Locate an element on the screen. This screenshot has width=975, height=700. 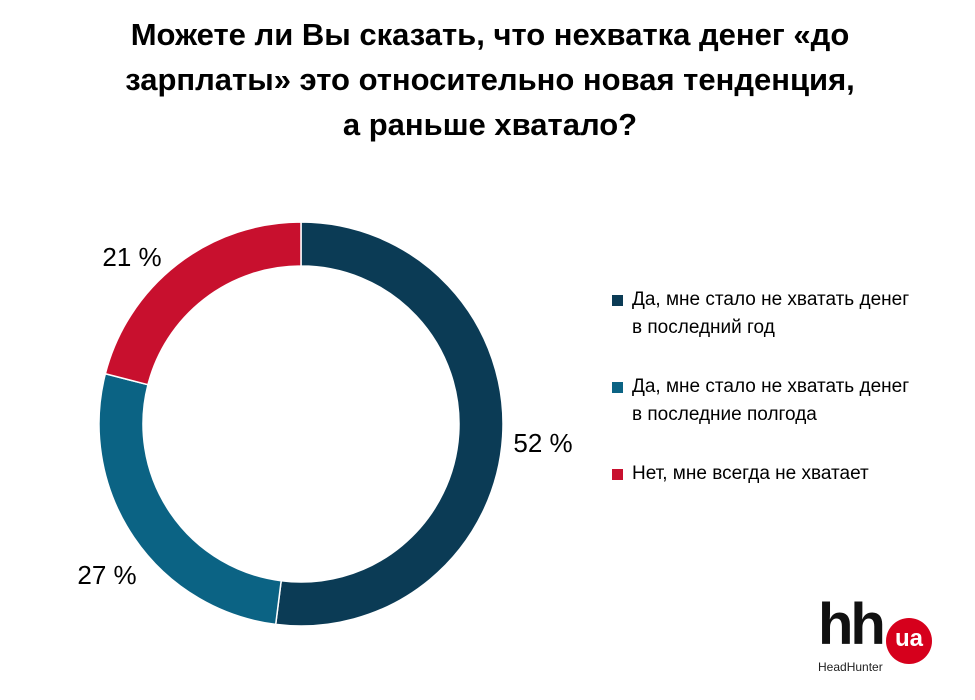
logo-caption: HeadHunter is located at coordinates (850, 667).